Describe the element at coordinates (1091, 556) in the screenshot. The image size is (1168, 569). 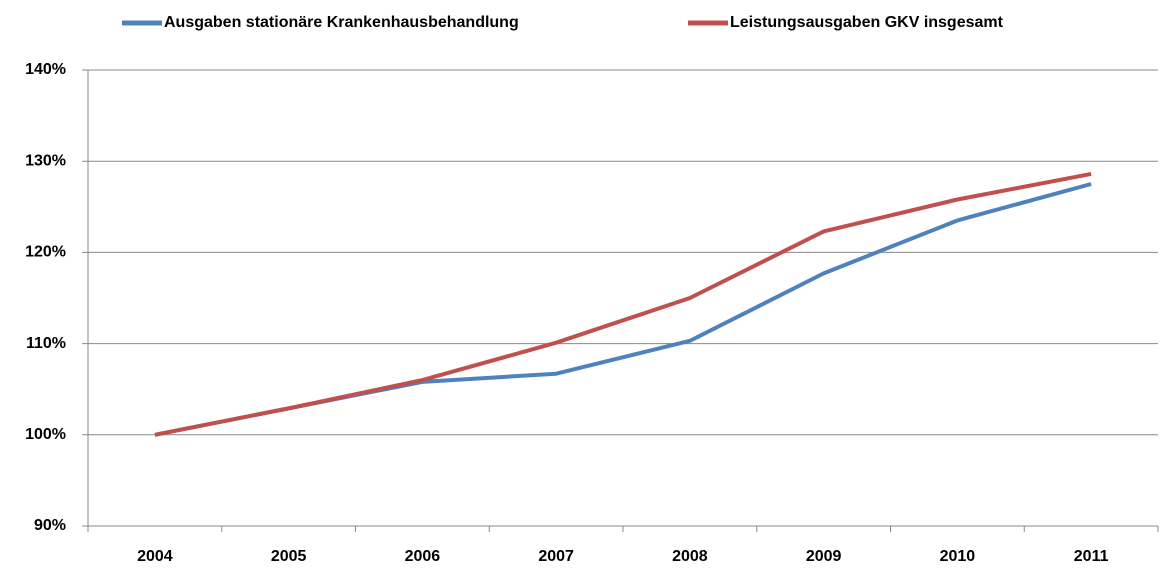
I see `x-tick-label: 2011` at that location.